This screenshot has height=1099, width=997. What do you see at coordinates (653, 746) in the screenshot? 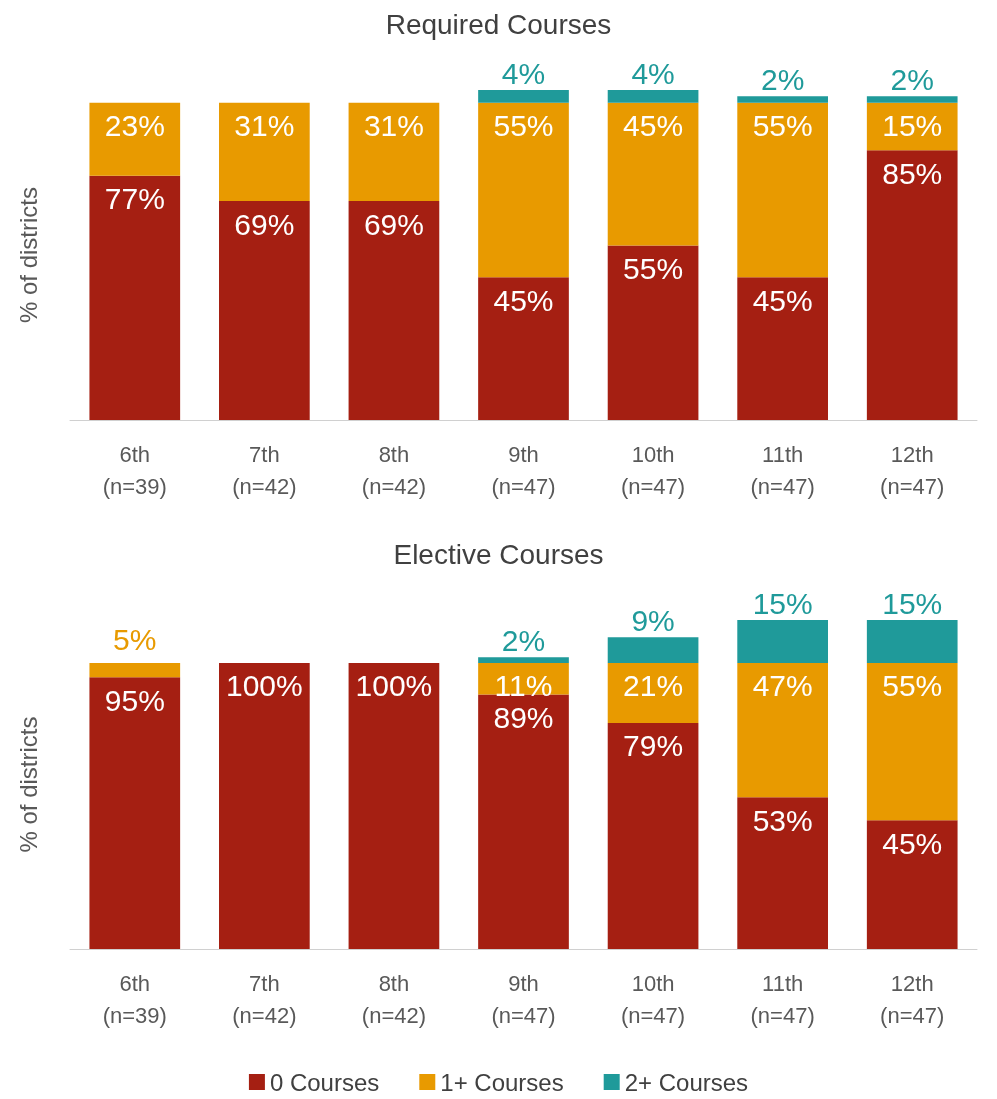
I see `data-label: 79%` at bounding box center [653, 746].